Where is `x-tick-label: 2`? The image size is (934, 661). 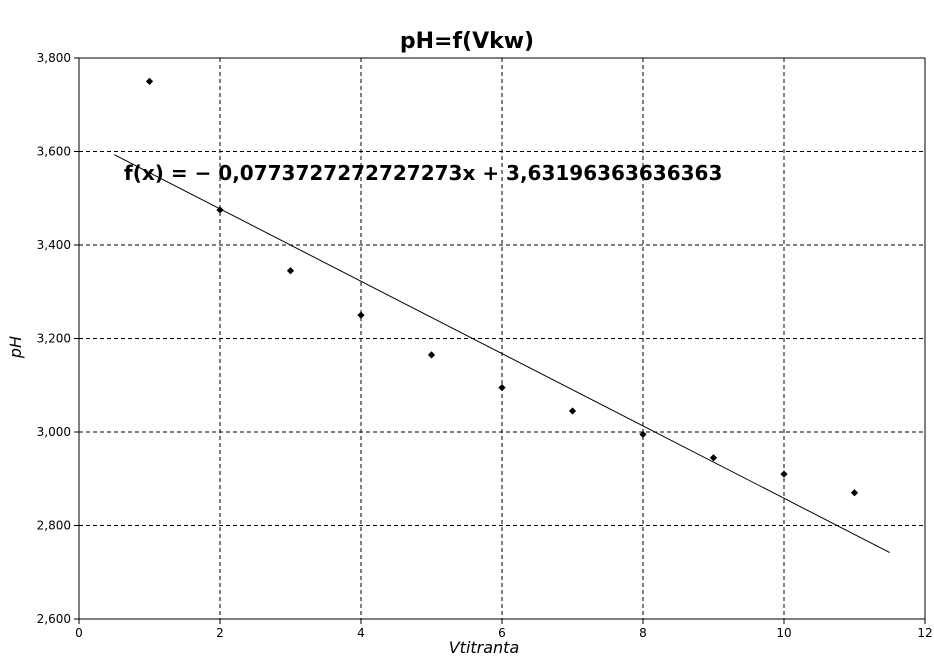 x-tick-label: 2 is located at coordinates (220, 633).